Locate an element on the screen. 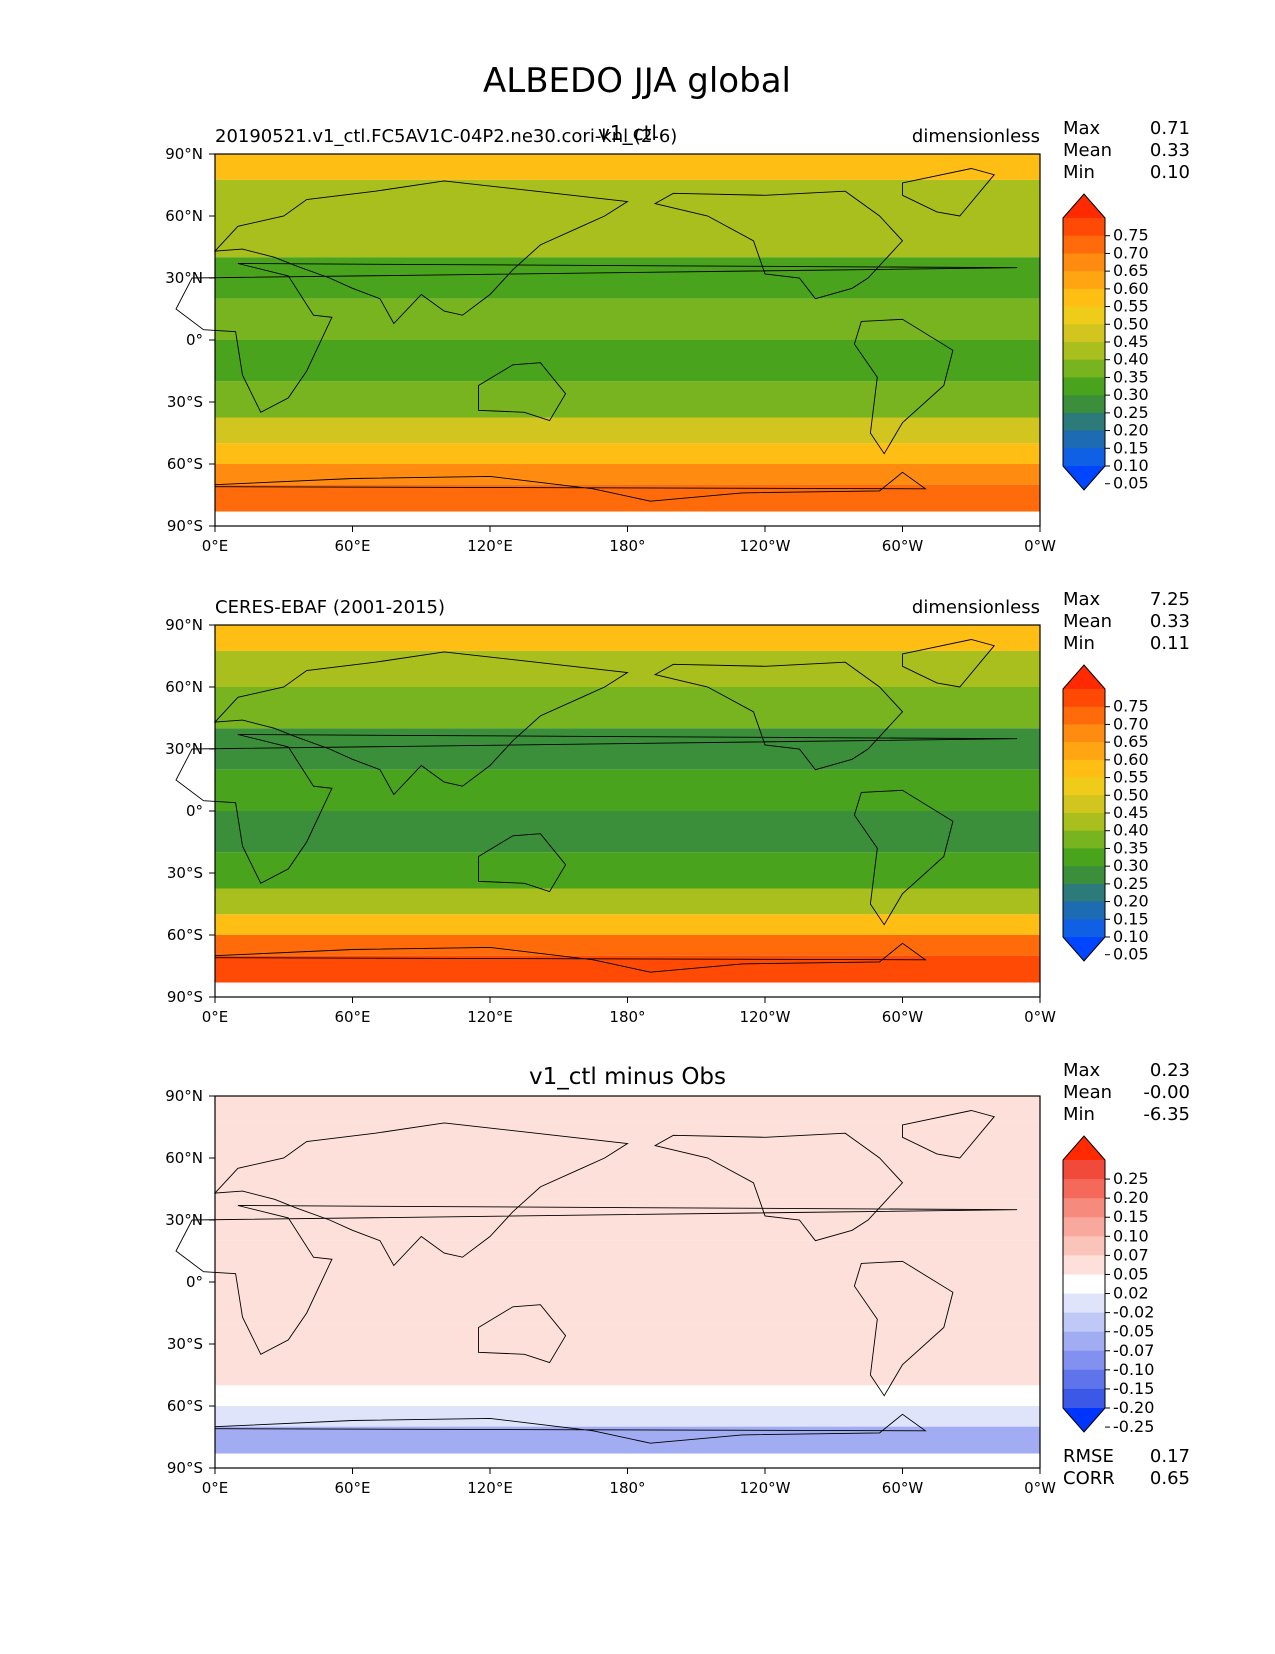 The width and height of the screenshot is (1275, 1654). colorbar-label: 0.25 is located at coordinates (1131, 412).